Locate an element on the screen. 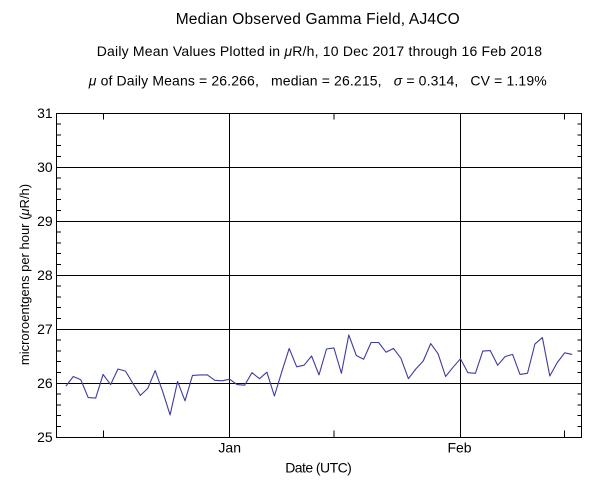  svg-text: 26 is located at coordinates (45, 383).